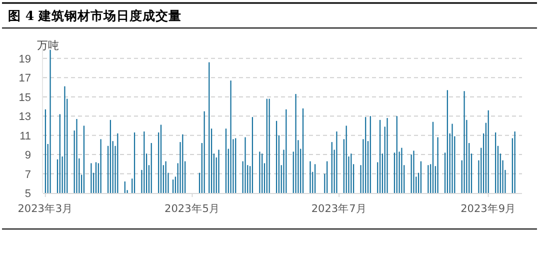 The width and height of the screenshot is (539, 261). What do you see at coordinates (27, 174) in the screenshot?
I see `y-tick-label: 7` at bounding box center [27, 174].